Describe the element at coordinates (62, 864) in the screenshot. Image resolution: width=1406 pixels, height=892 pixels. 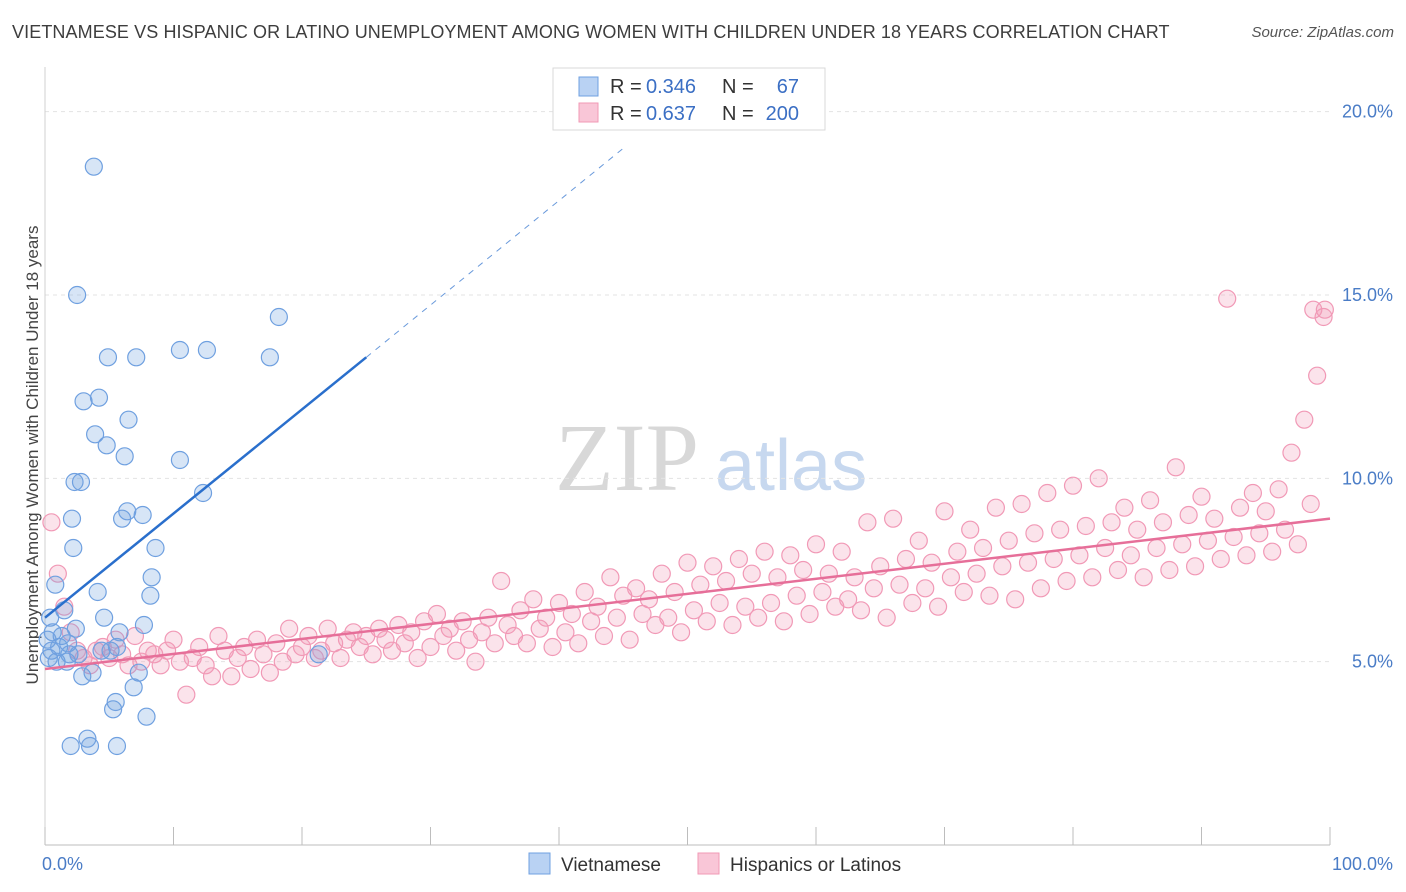
I see `x-tick-label-0: 0.0%` at that location.